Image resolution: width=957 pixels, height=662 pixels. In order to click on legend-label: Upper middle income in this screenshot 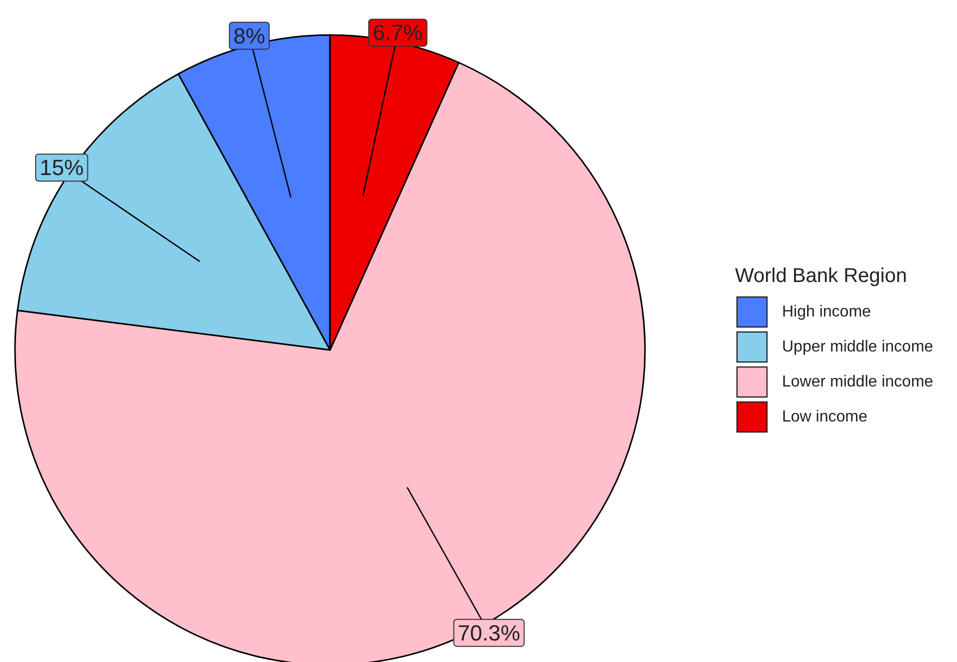, I will do `click(858, 347)`.